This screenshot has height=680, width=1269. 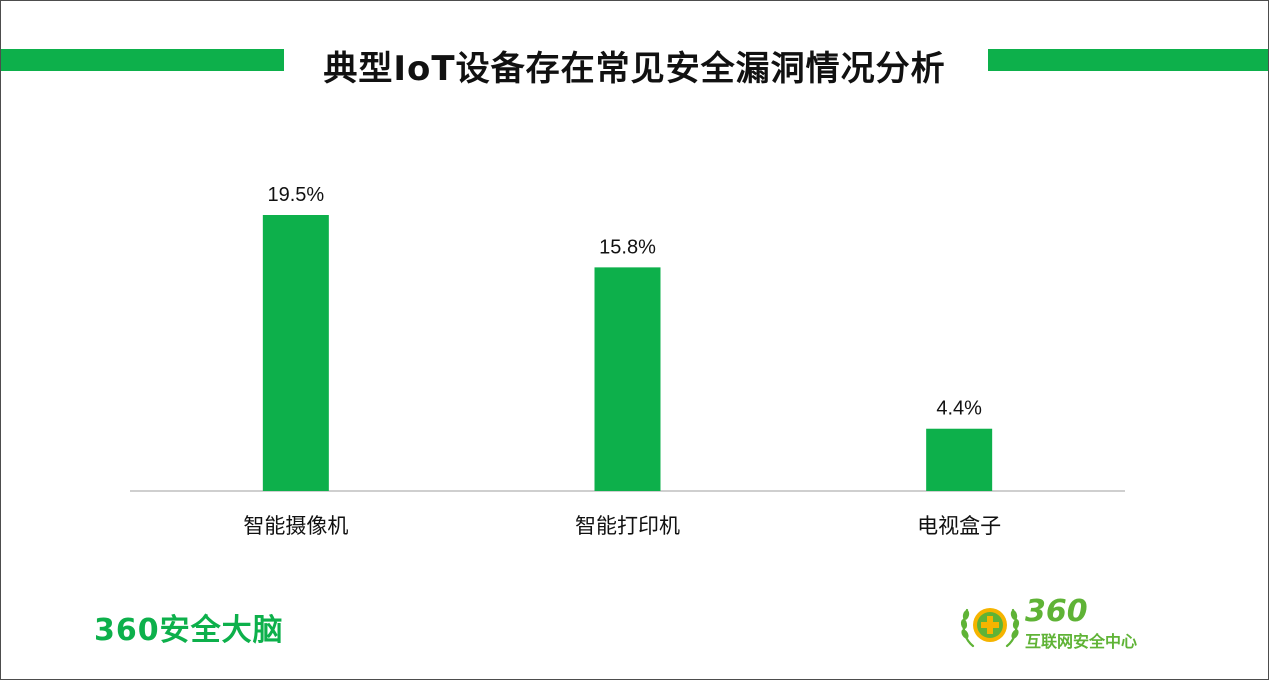 I want to click on 360-plus-laurel-logo-icon, so click(x=990, y=628).